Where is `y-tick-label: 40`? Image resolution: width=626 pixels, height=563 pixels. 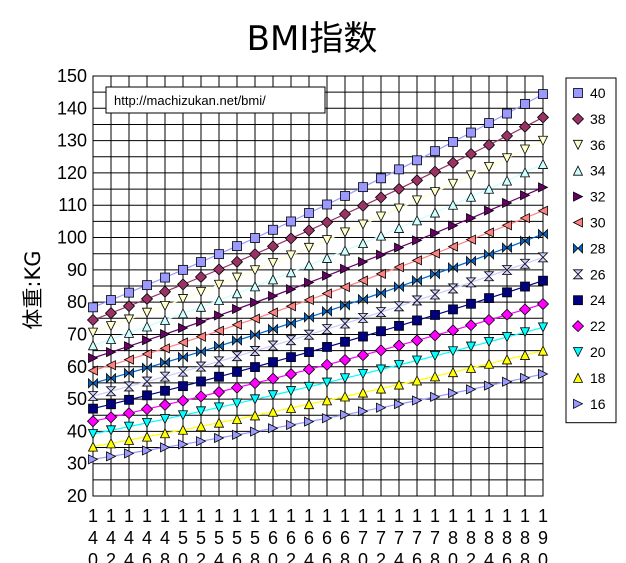
y-tick-label: 40 is located at coordinates (77, 431).